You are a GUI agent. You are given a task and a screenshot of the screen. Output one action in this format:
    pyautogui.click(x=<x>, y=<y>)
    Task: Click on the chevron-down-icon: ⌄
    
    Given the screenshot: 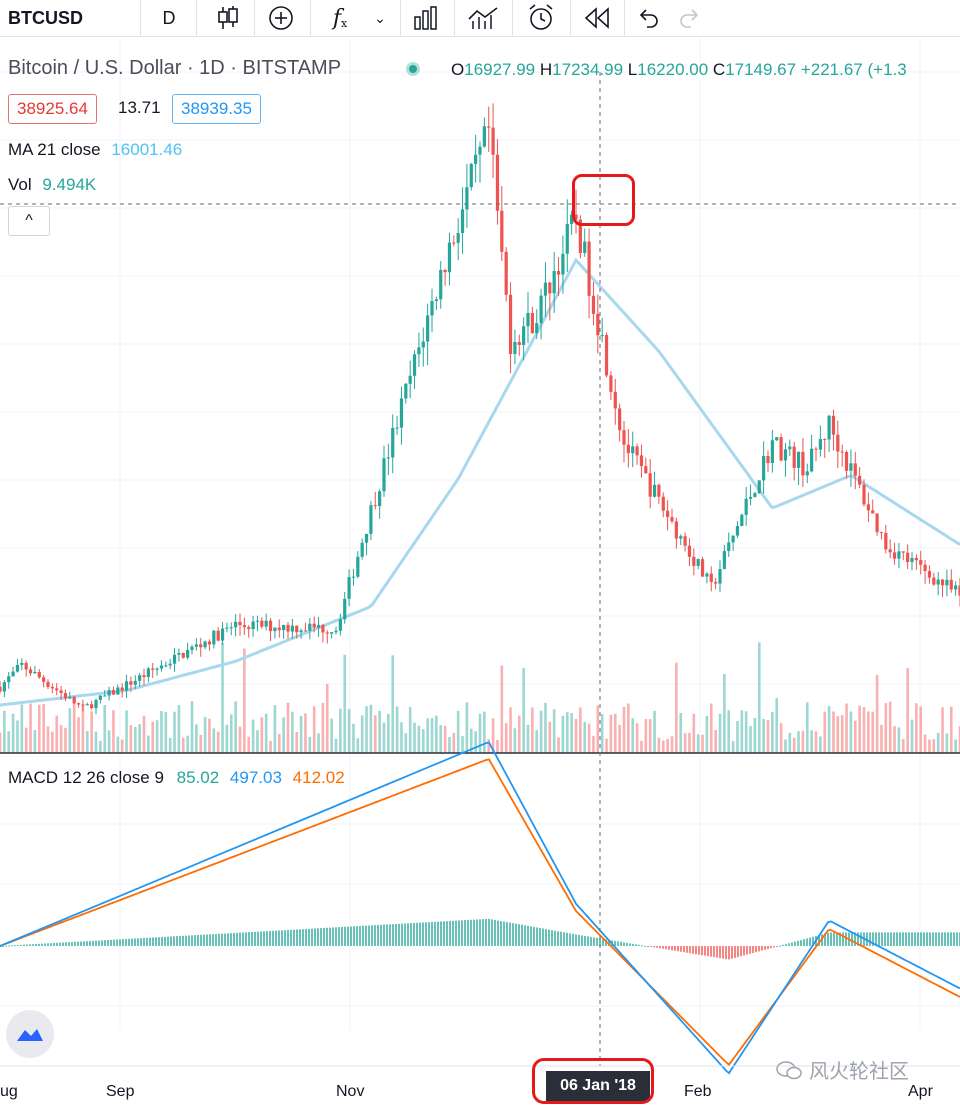 What is the action you would take?
    pyautogui.click(x=380, y=17)
    